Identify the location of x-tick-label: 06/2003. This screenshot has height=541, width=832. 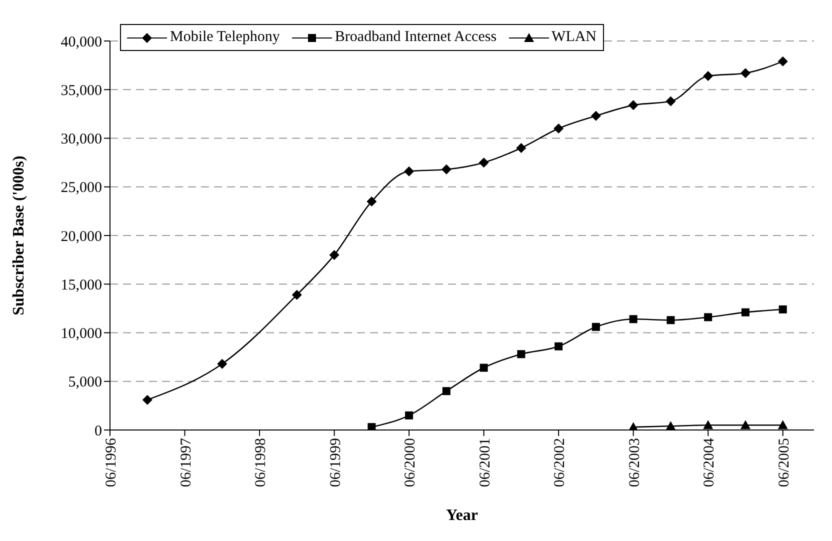
(634, 463).